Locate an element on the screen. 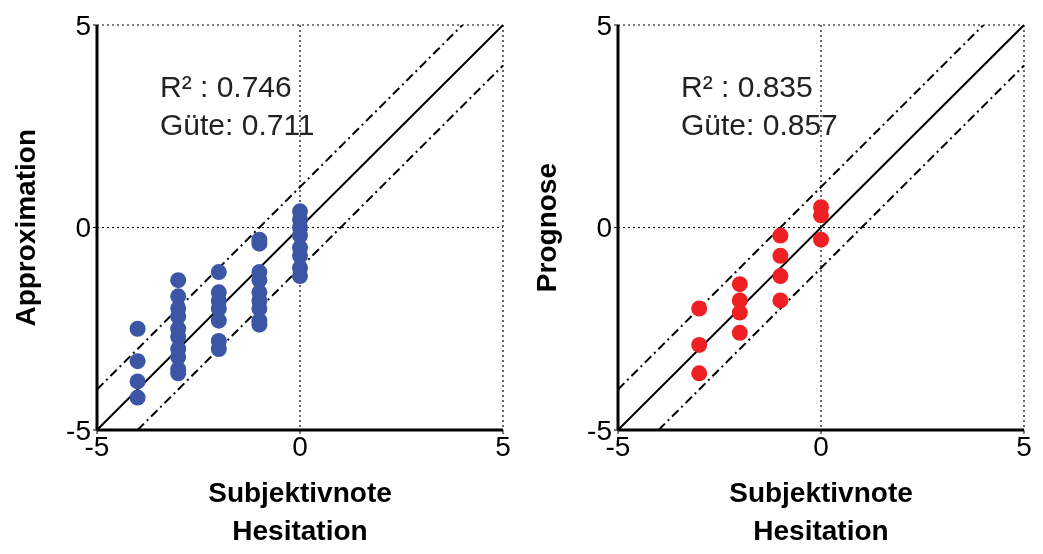 Image resolution: width=1043 pixels, height=554 pixels. annotation: R² : 0.746 is located at coordinates (226, 87).